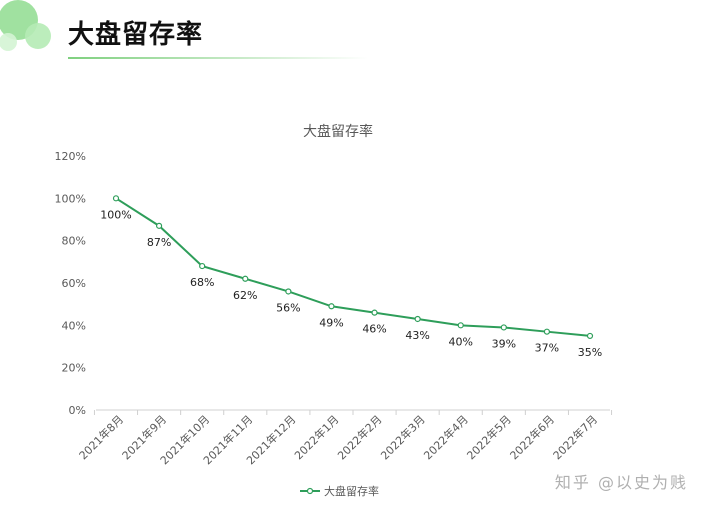  What do you see at coordinates (77, 410) in the screenshot?
I see `y-tick-label: 0%` at bounding box center [77, 410].